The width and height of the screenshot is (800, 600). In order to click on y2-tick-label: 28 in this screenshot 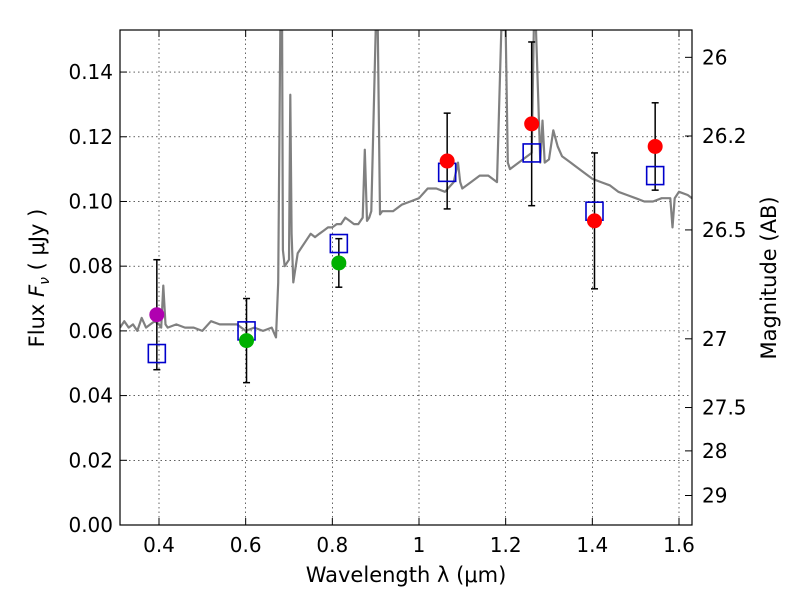, I will do `click(714, 451)`.